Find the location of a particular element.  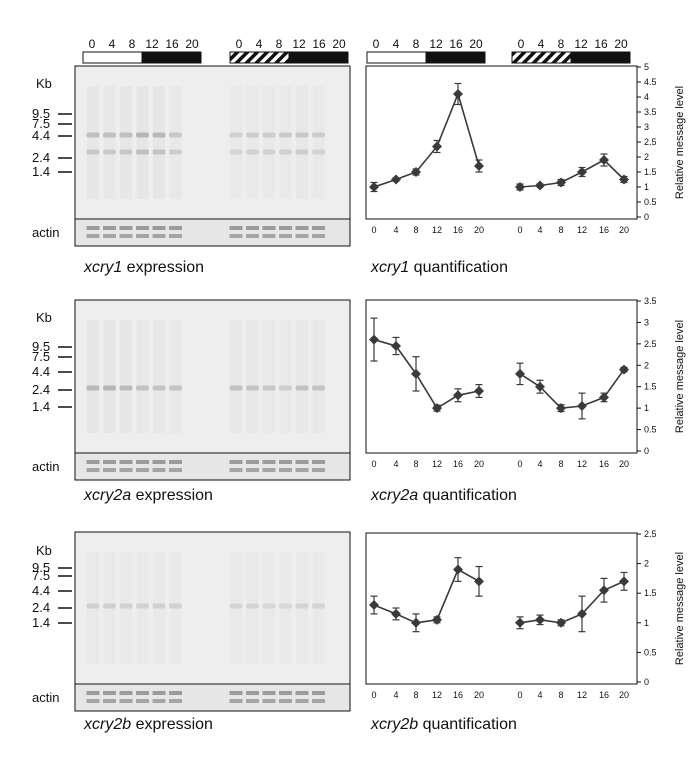

gene-name: xcry2b is located at coordinates (107, 724).